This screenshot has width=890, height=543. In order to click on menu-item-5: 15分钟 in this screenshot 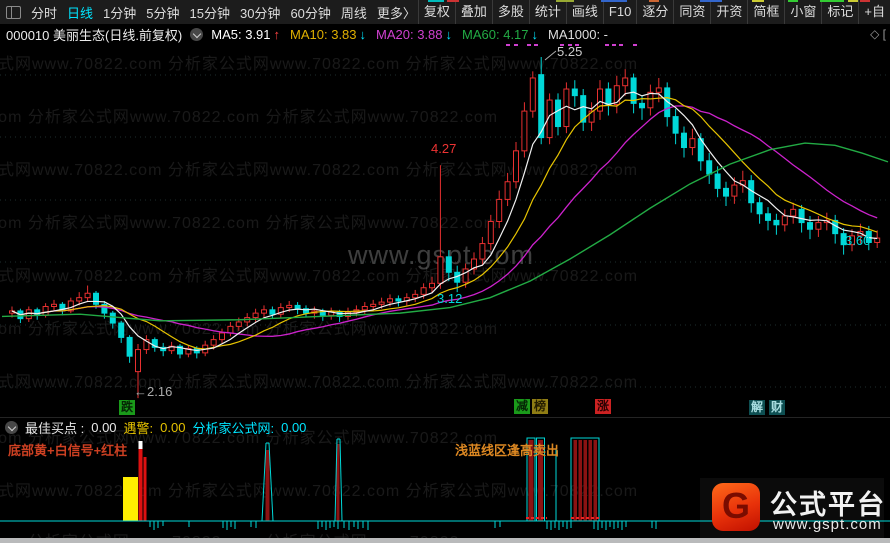, I will do `click(209, 13)`.